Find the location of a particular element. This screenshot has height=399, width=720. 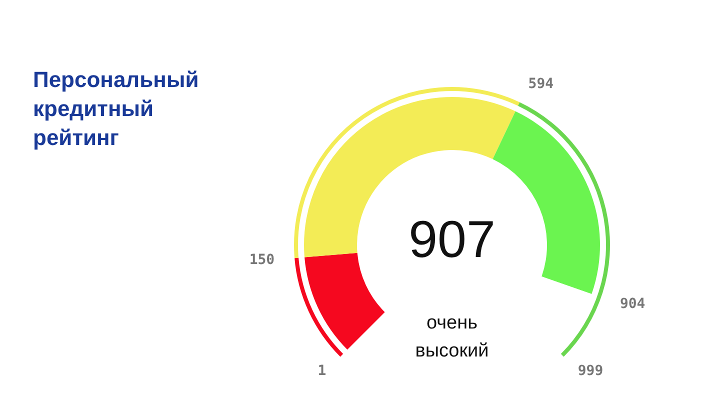

text: очень высокий is located at coordinates (452, 337).